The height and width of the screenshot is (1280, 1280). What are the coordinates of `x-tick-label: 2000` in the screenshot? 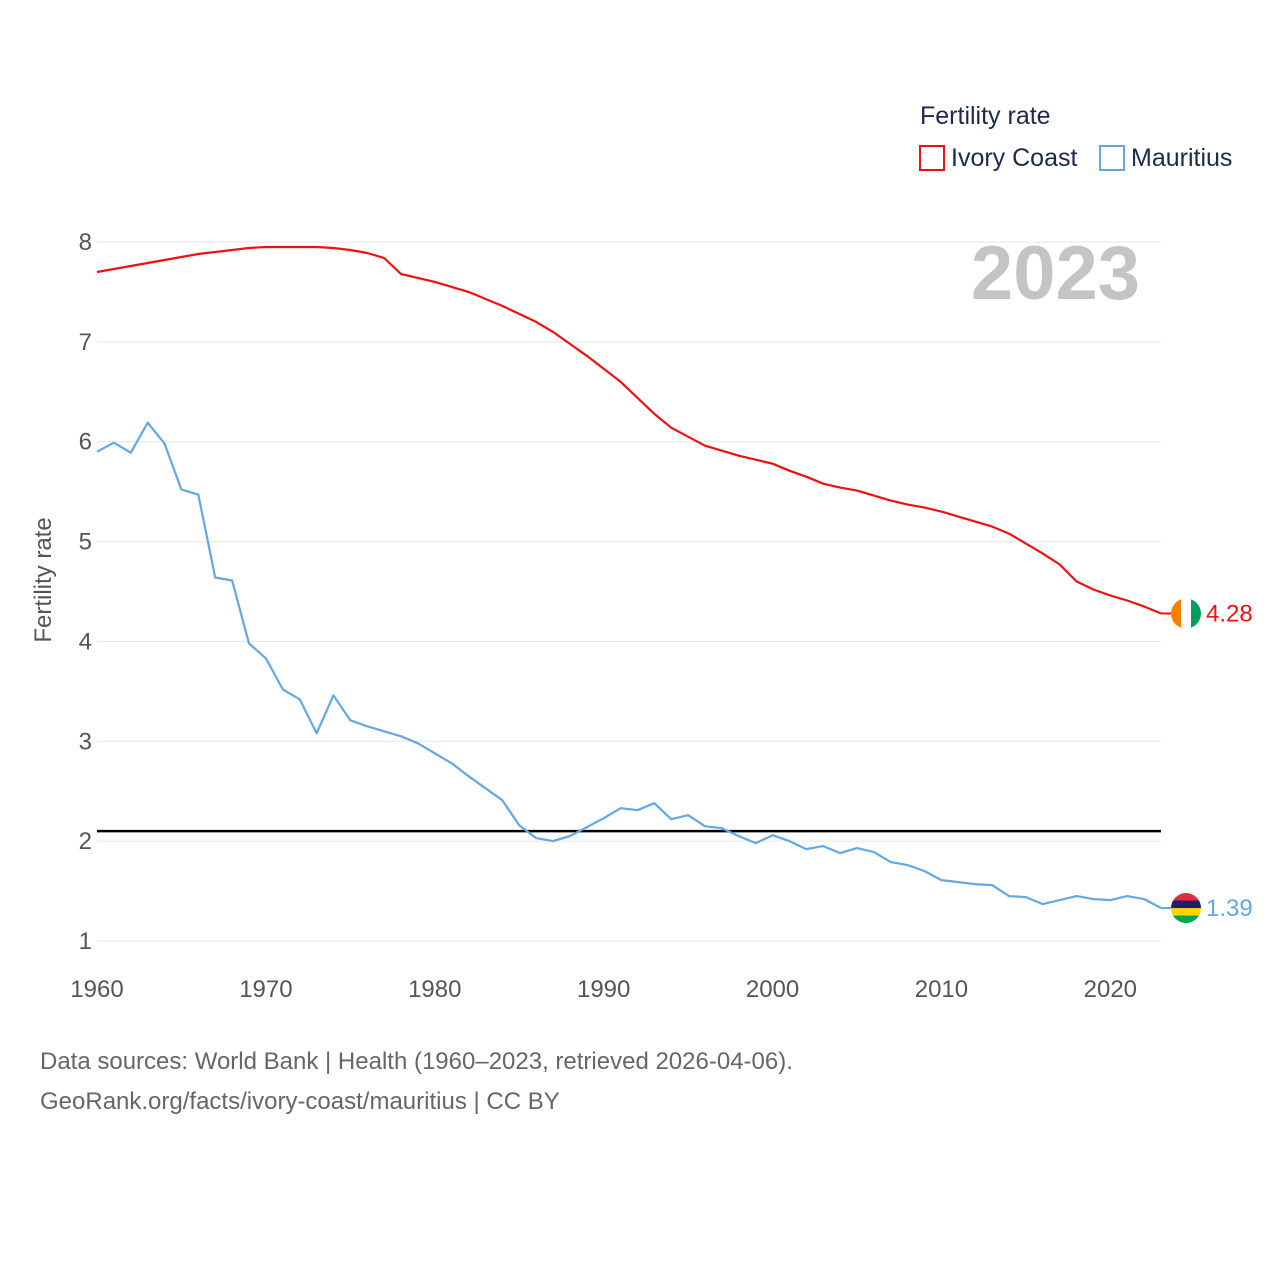 It's located at (772, 989).